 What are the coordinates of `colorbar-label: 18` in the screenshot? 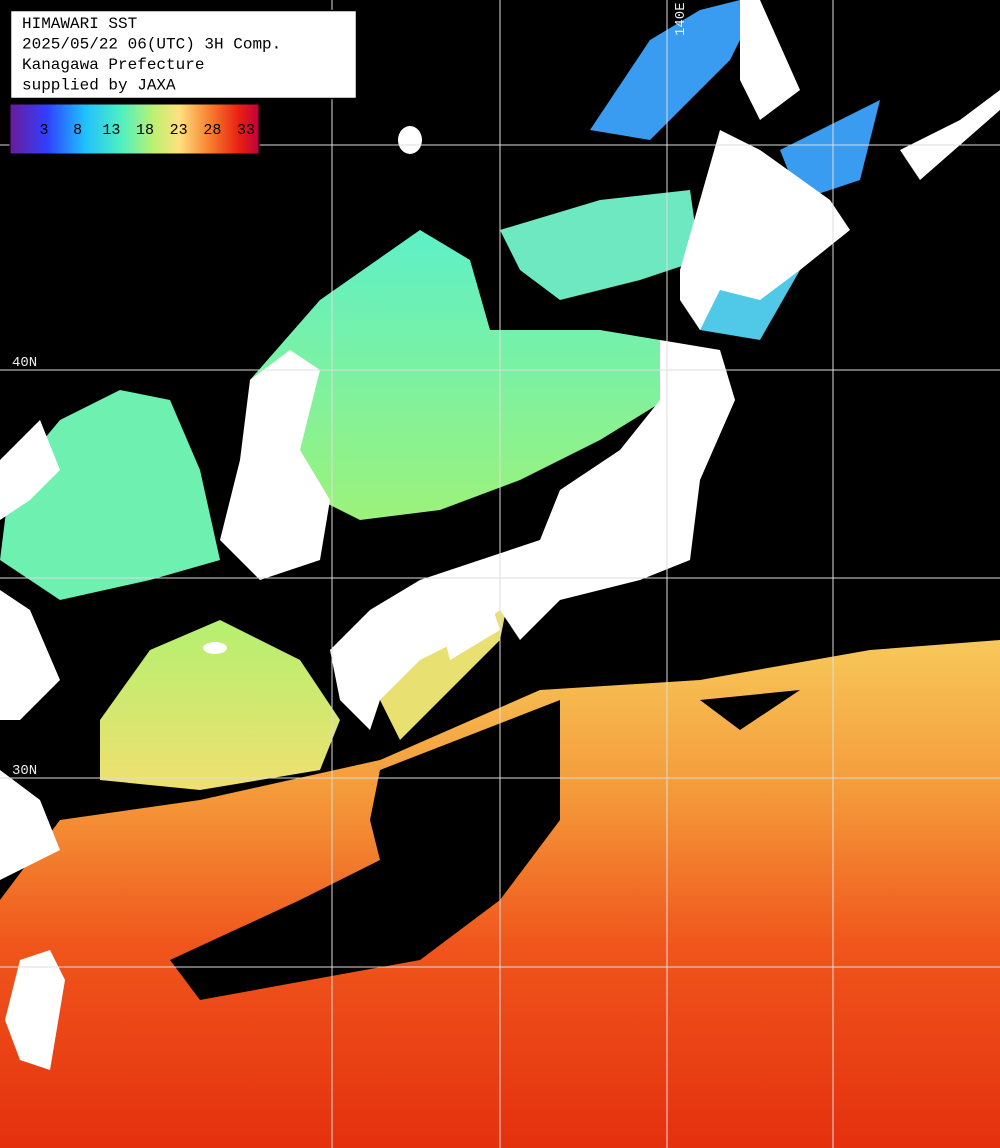 It's located at (145, 130).